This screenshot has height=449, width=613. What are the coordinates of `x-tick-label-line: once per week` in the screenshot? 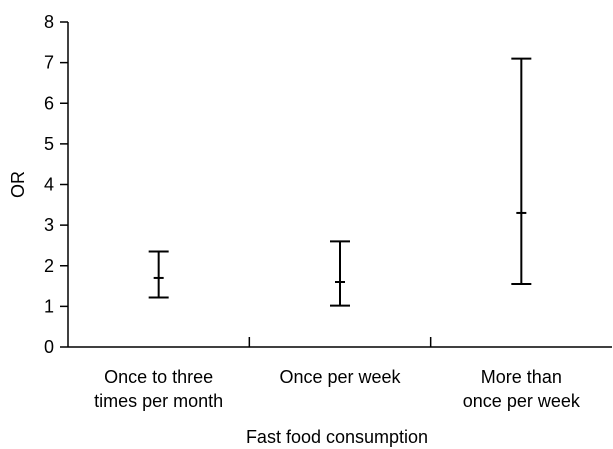 It's located at (522, 401).